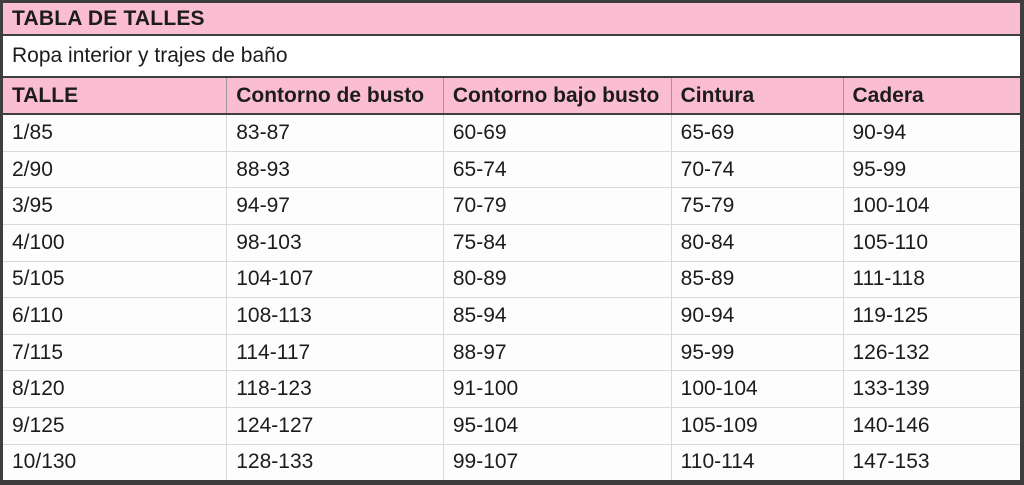 The image size is (1024, 485). What do you see at coordinates (335, 96) in the screenshot?
I see `column-header-contorno-de-busto: Contorno de busto` at bounding box center [335, 96].